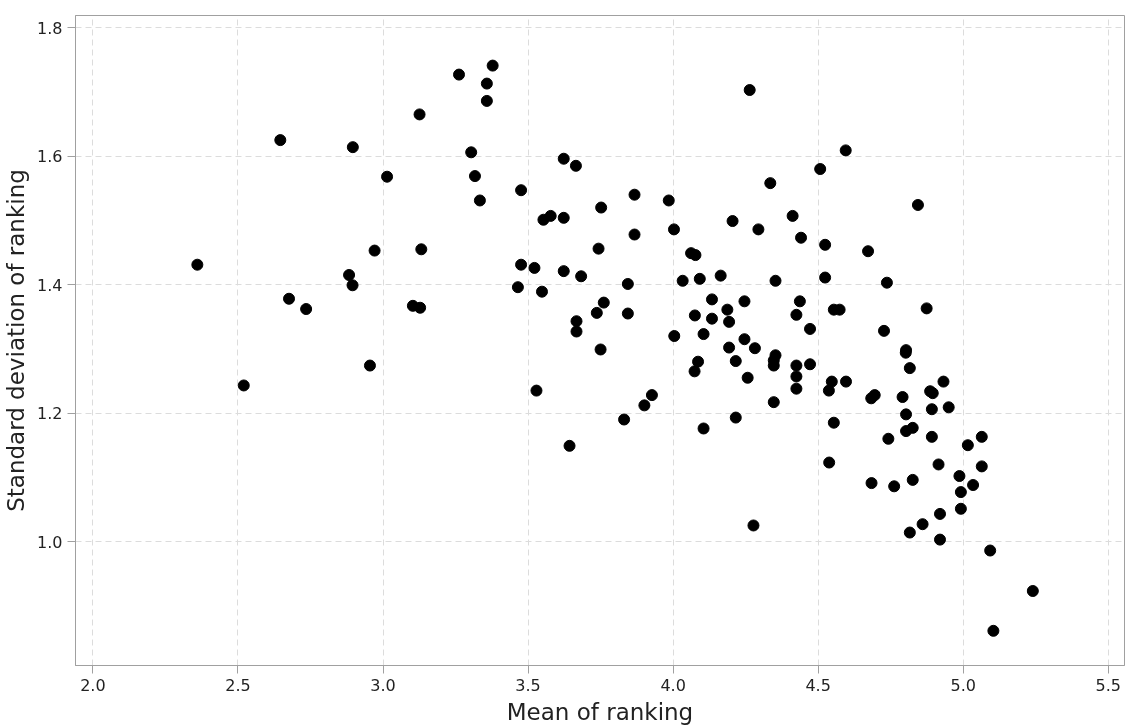  What do you see at coordinates (528, 685) in the screenshot?
I see `x-tick-label: 3.5` at bounding box center [528, 685].